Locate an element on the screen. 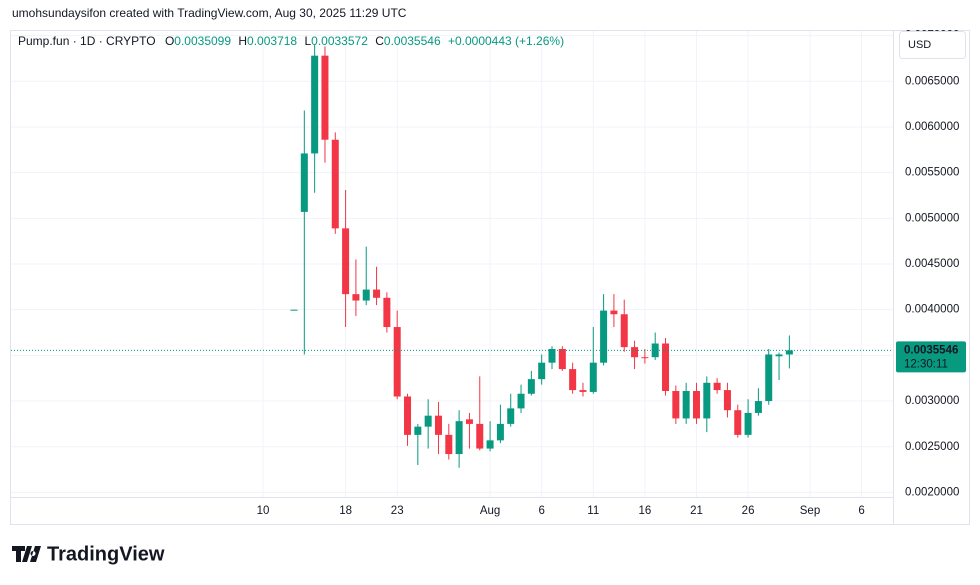  y-tick-label: 0.0045000 is located at coordinates (932, 264).